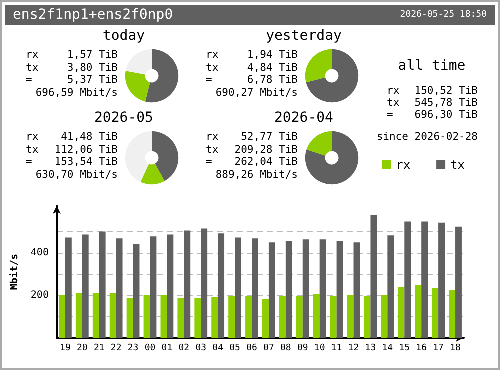  What do you see at coordinates (272, 55) in the screenshot?
I see `text: 1,94 TiB` at bounding box center [272, 55].